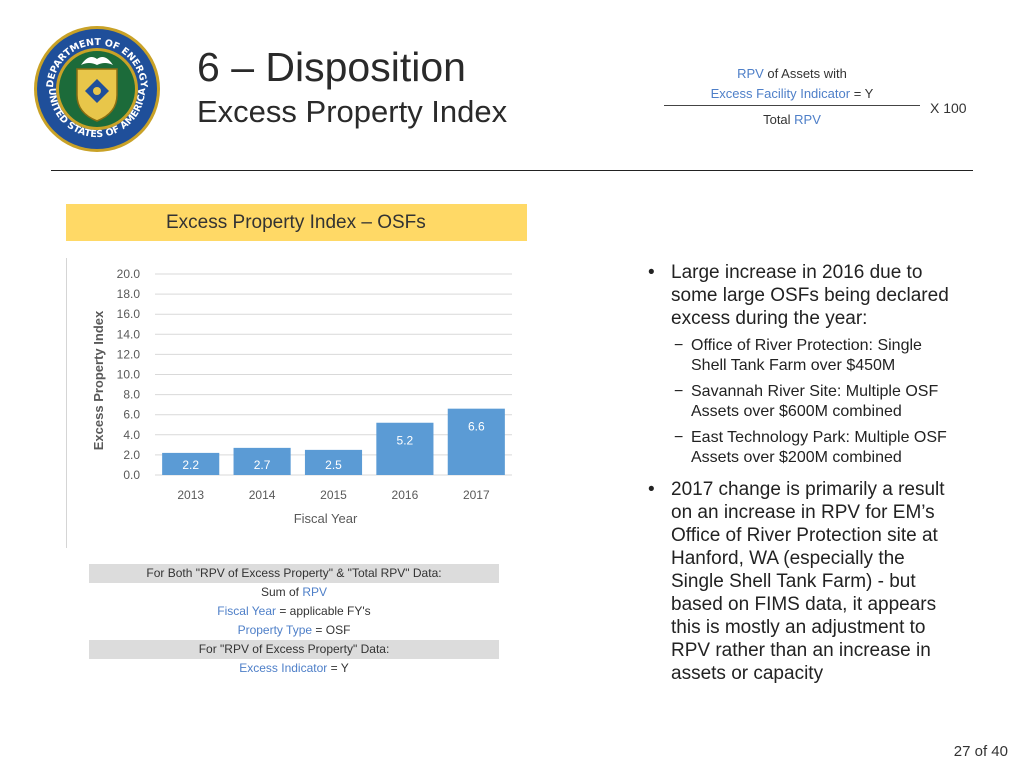  Describe the element at coordinates (296, 222) in the screenshot. I see `chart-panel-heading: Excess Property Index – OSFs` at that location.